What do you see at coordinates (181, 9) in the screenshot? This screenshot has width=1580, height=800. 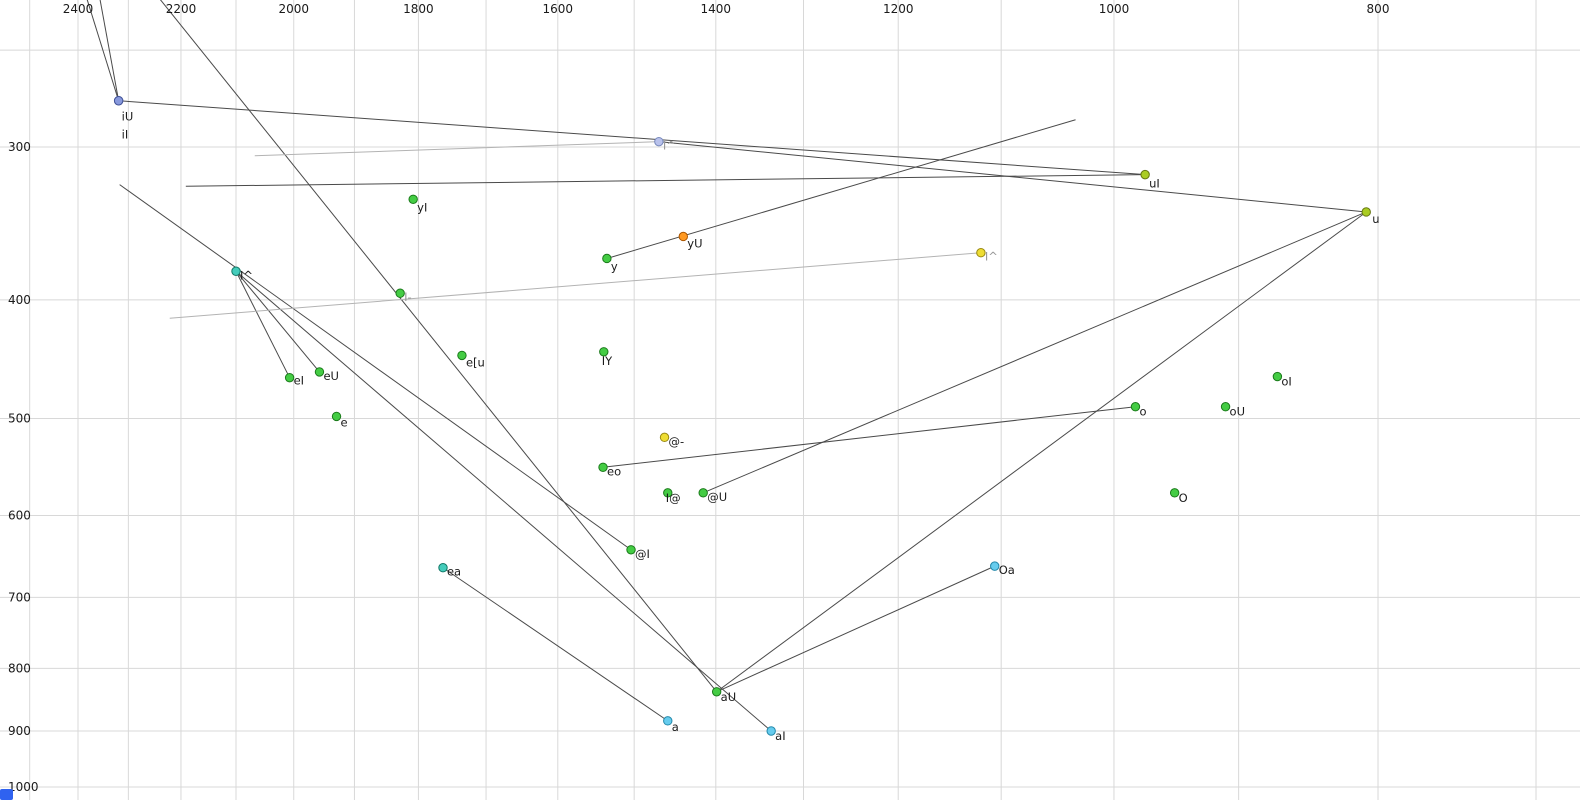 I see `x-axis-tick-label: 2200` at bounding box center [181, 9].